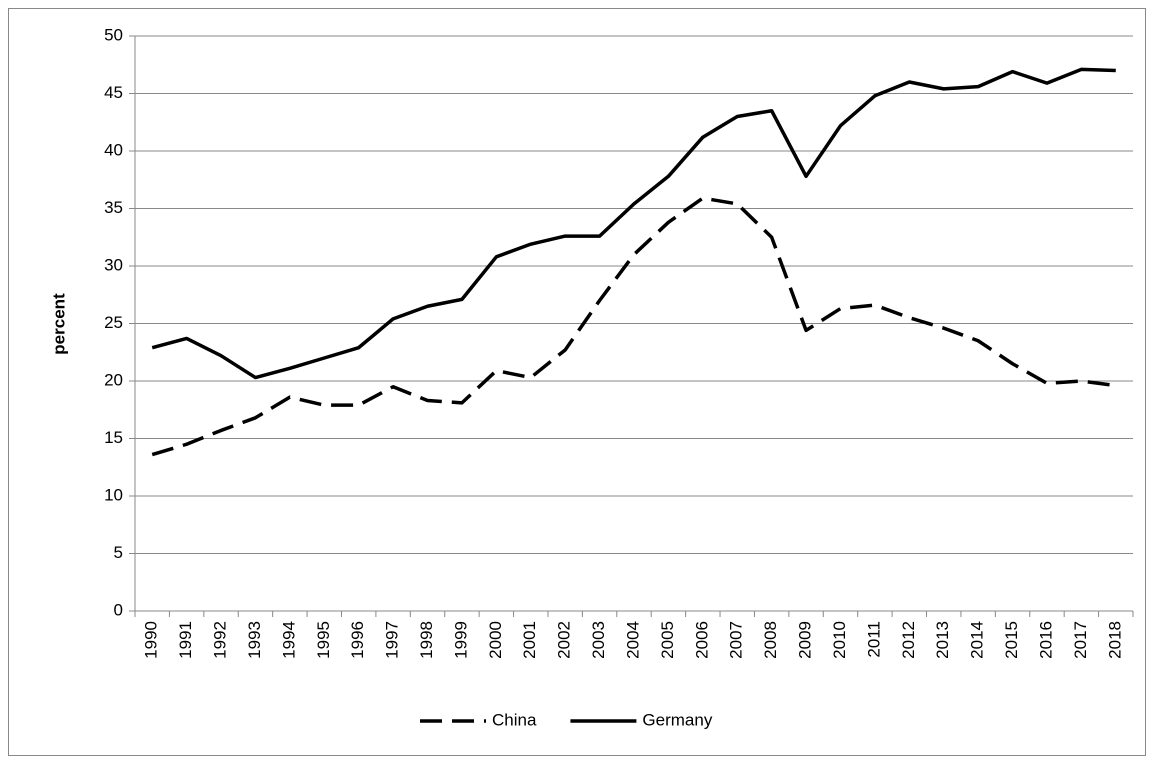 This screenshot has height=764, width=1154. Describe the element at coordinates (514, 719) in the screenshot. I see `legend-label: China` at that location.